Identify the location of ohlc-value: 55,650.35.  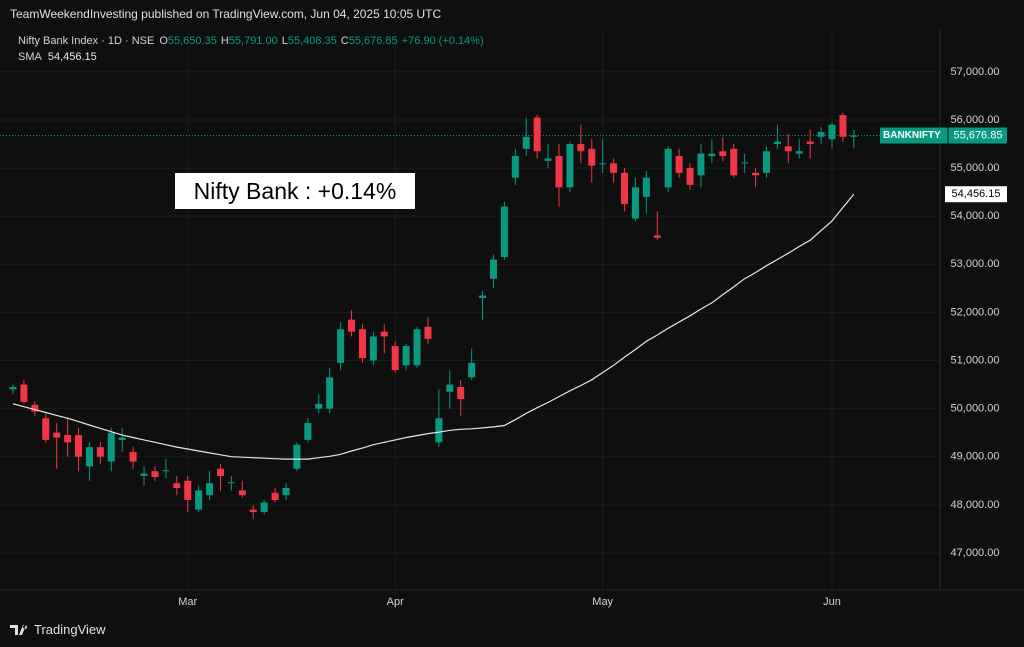
(192, 41).